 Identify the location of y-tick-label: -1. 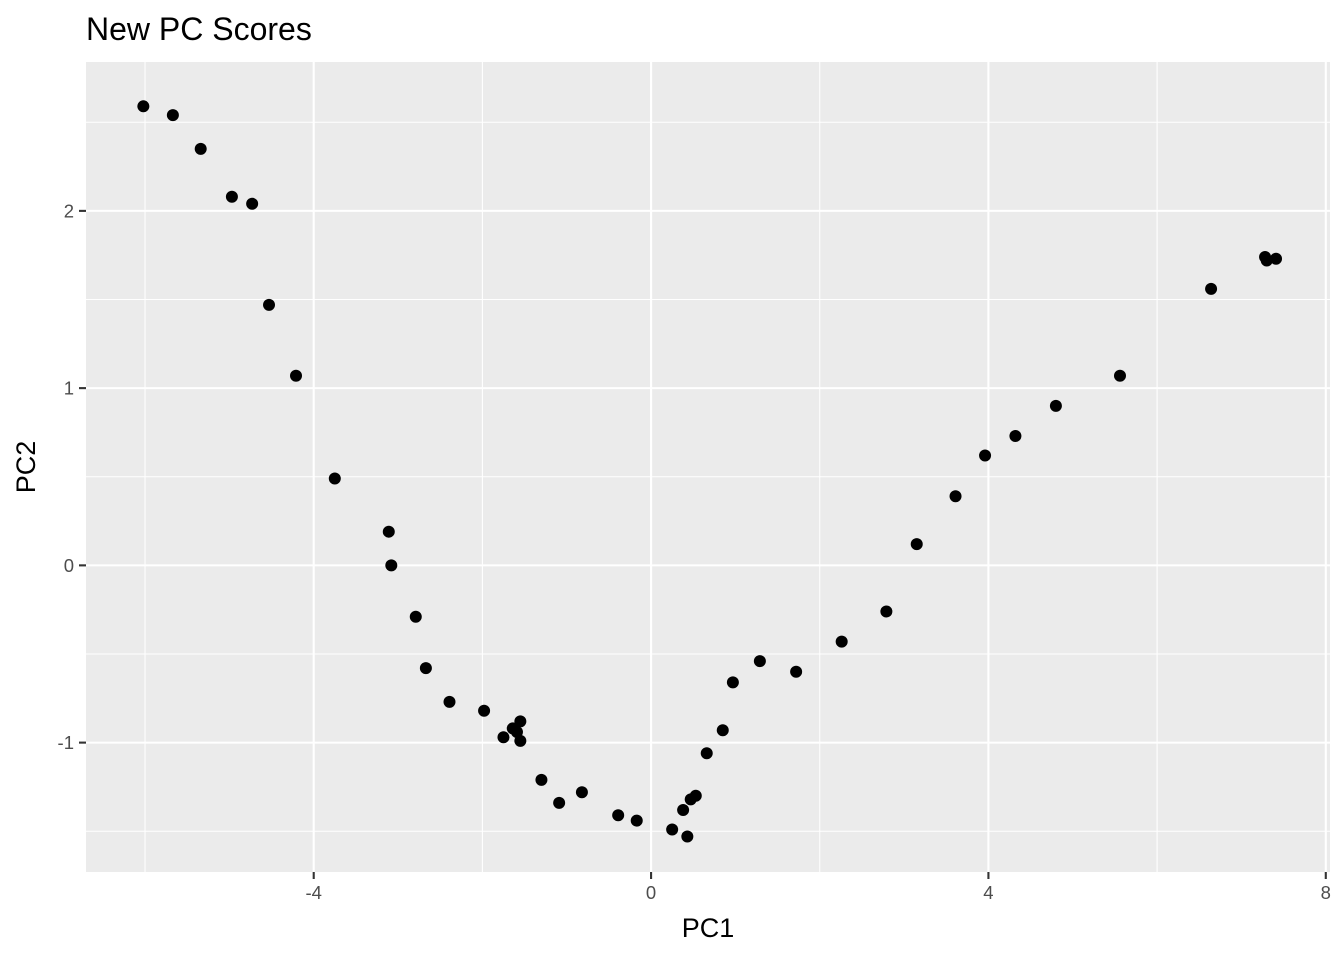
(66, 742).